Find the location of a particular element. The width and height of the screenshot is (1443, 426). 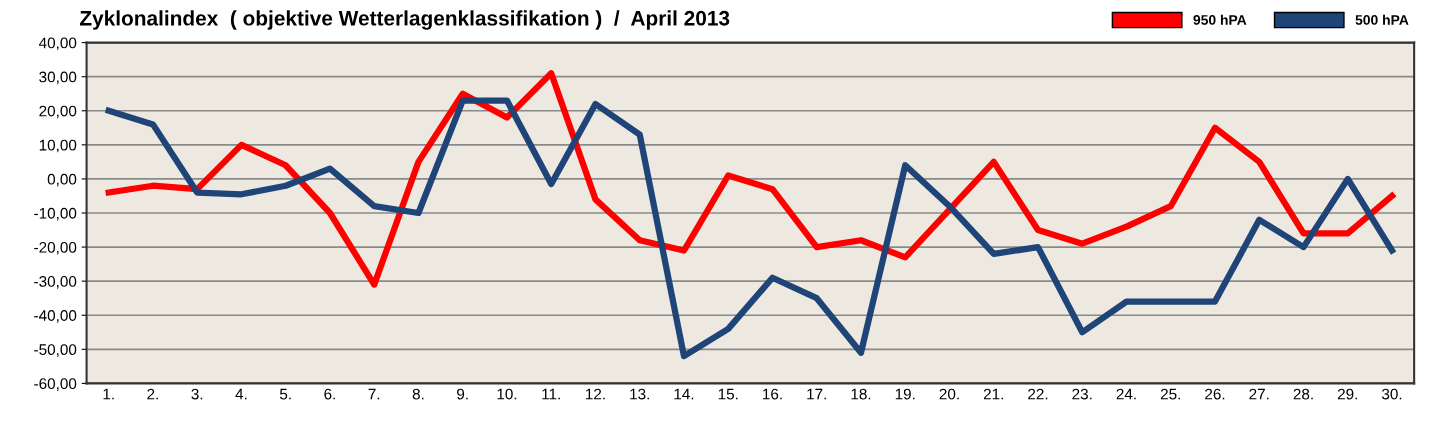

x-tick-label: 4. is located at coordinates (241, 394).